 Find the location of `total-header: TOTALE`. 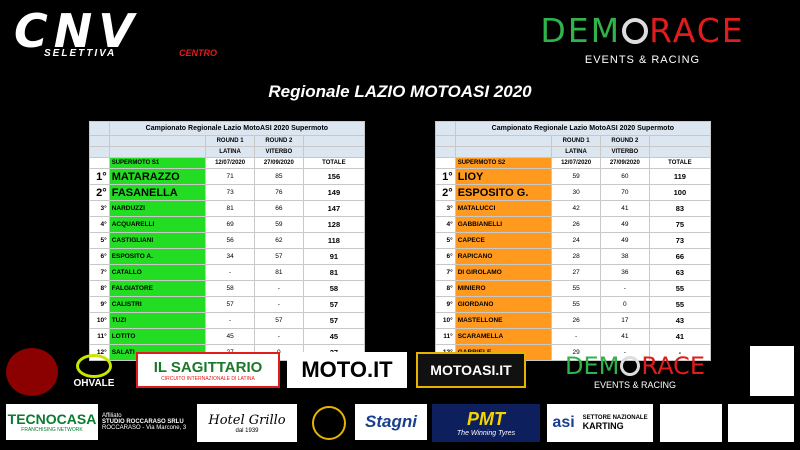

total-header: TOTALE is located at coordinates (680, 163).